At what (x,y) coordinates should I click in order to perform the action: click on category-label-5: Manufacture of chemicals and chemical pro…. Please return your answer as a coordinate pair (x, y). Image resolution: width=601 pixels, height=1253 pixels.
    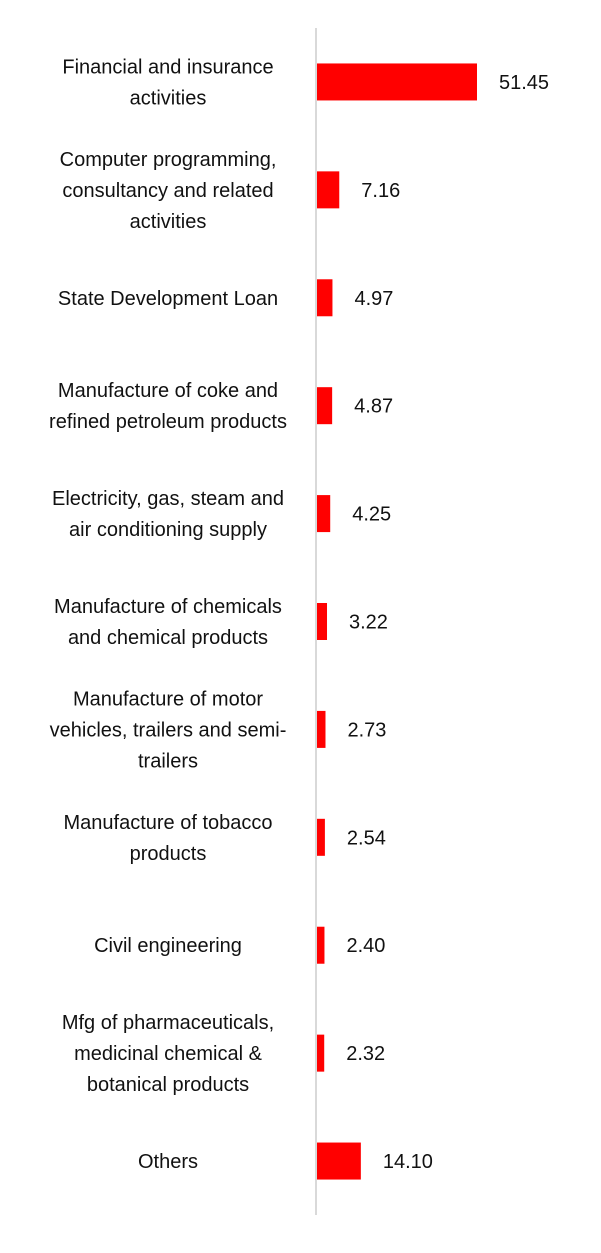
    Looking at the image, I should click on (168, 622).